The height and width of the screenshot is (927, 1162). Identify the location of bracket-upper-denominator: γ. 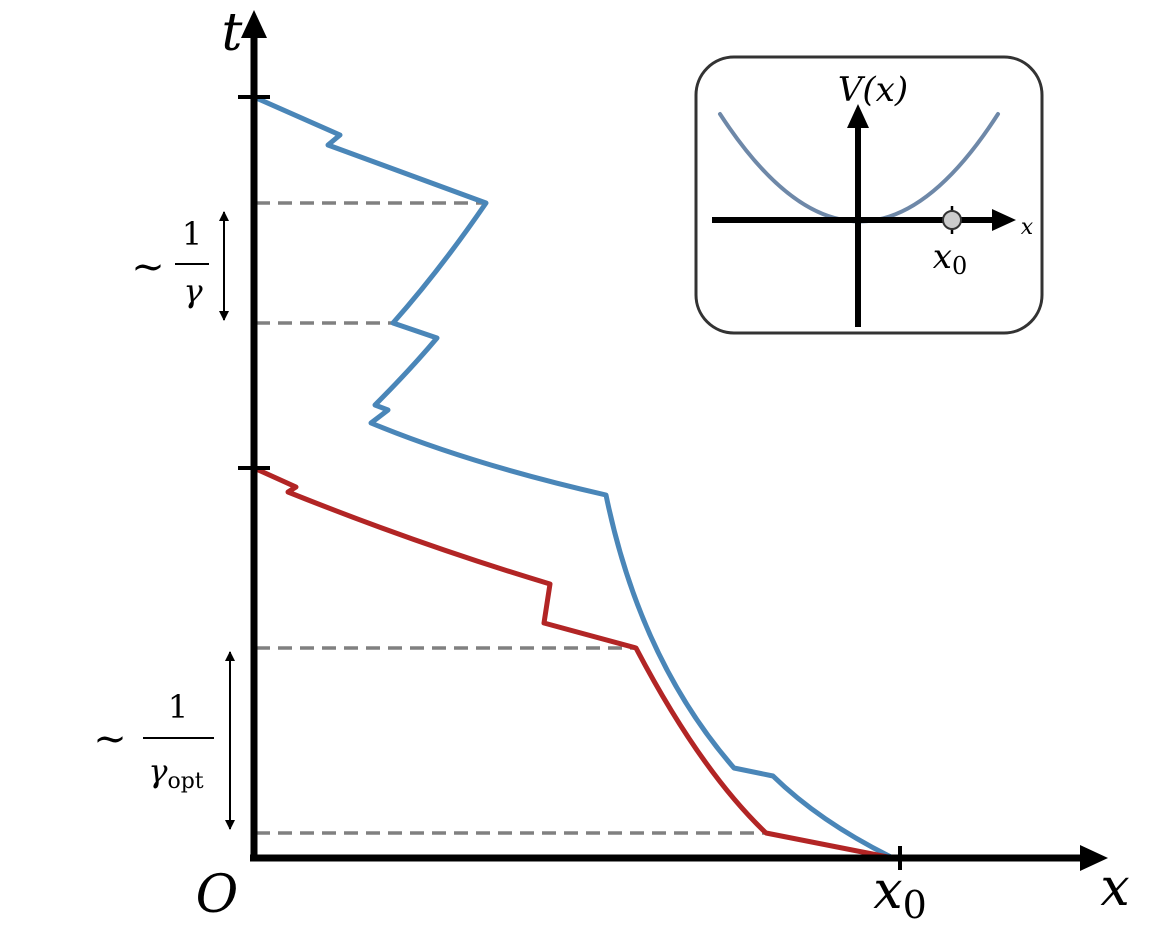
(193, 291).